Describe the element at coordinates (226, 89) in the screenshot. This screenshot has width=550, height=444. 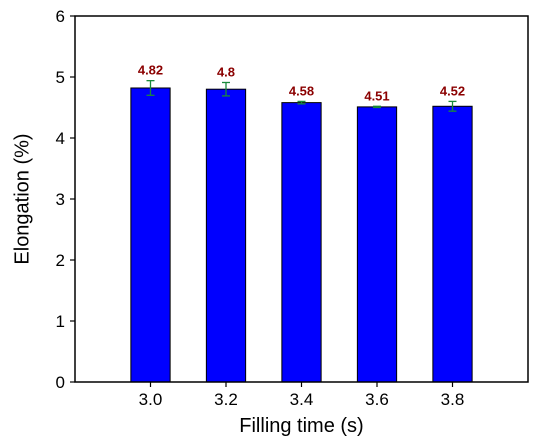
I see `error-bar-3.2` at that location.